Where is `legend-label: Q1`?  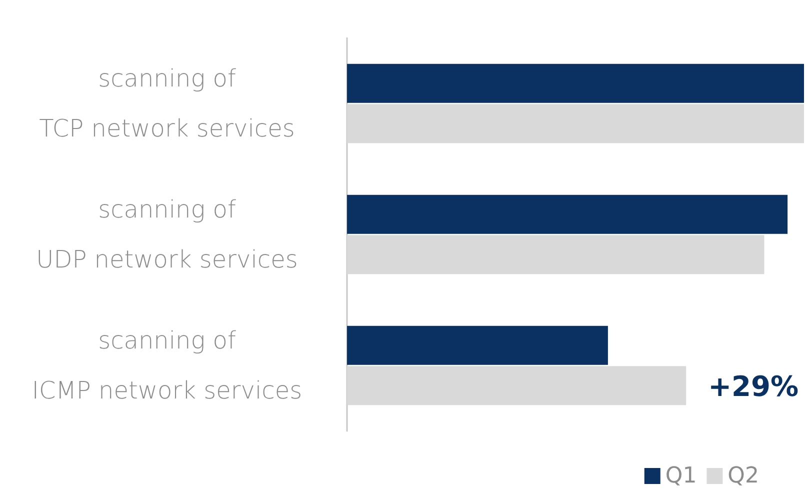
legend-label: Q1 is located at coordinates (681, 476).